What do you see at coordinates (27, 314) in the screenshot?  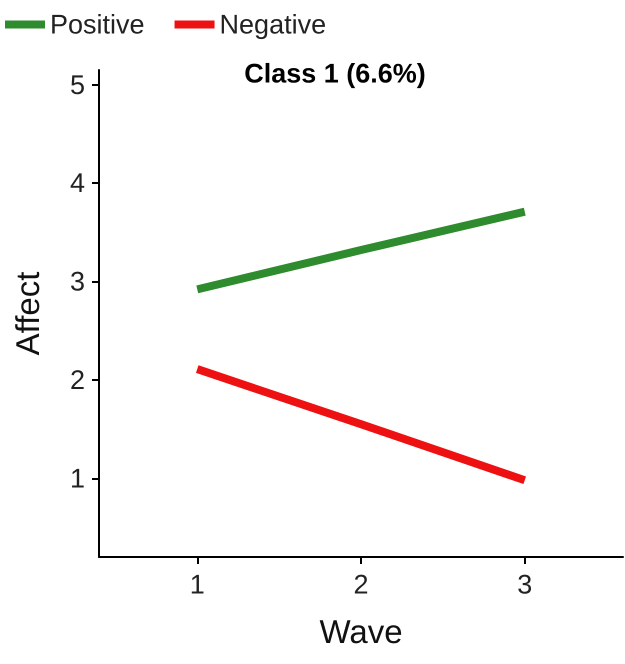 I see `y-axis-title: Affect` at bounding box center [27, 314].